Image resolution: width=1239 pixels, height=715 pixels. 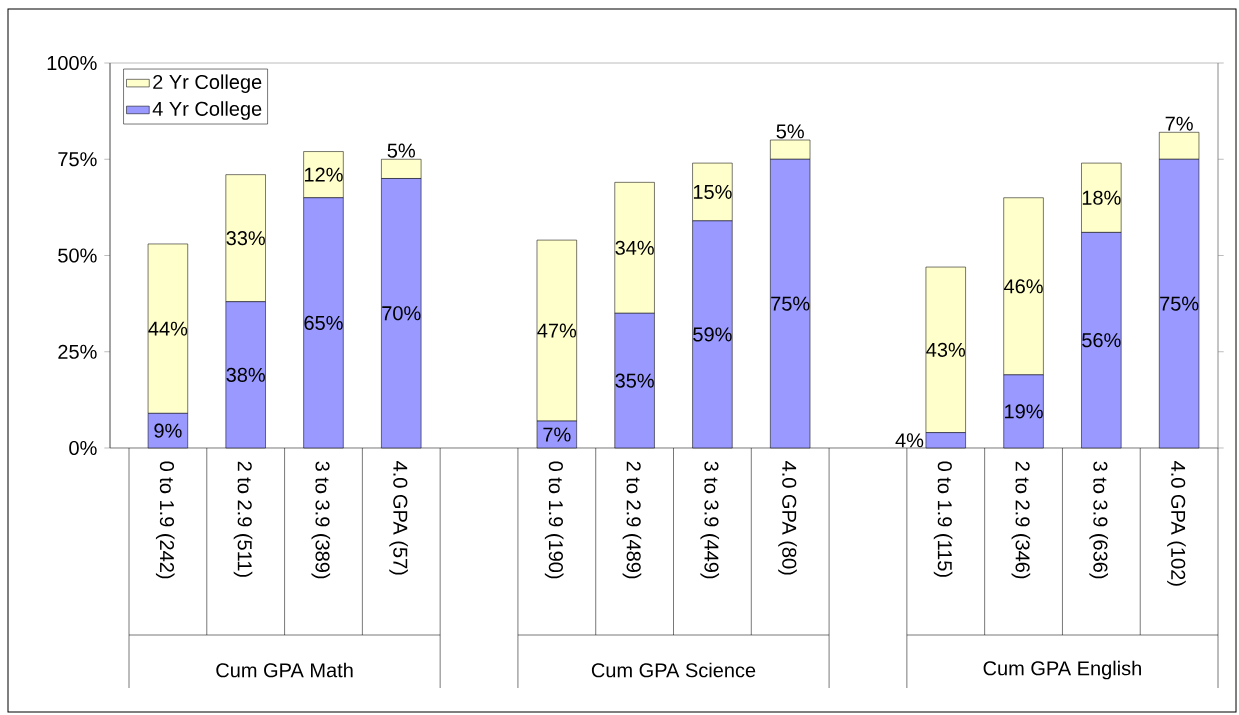 I want to click on data-label: 70%, so click(x=401, y=313).